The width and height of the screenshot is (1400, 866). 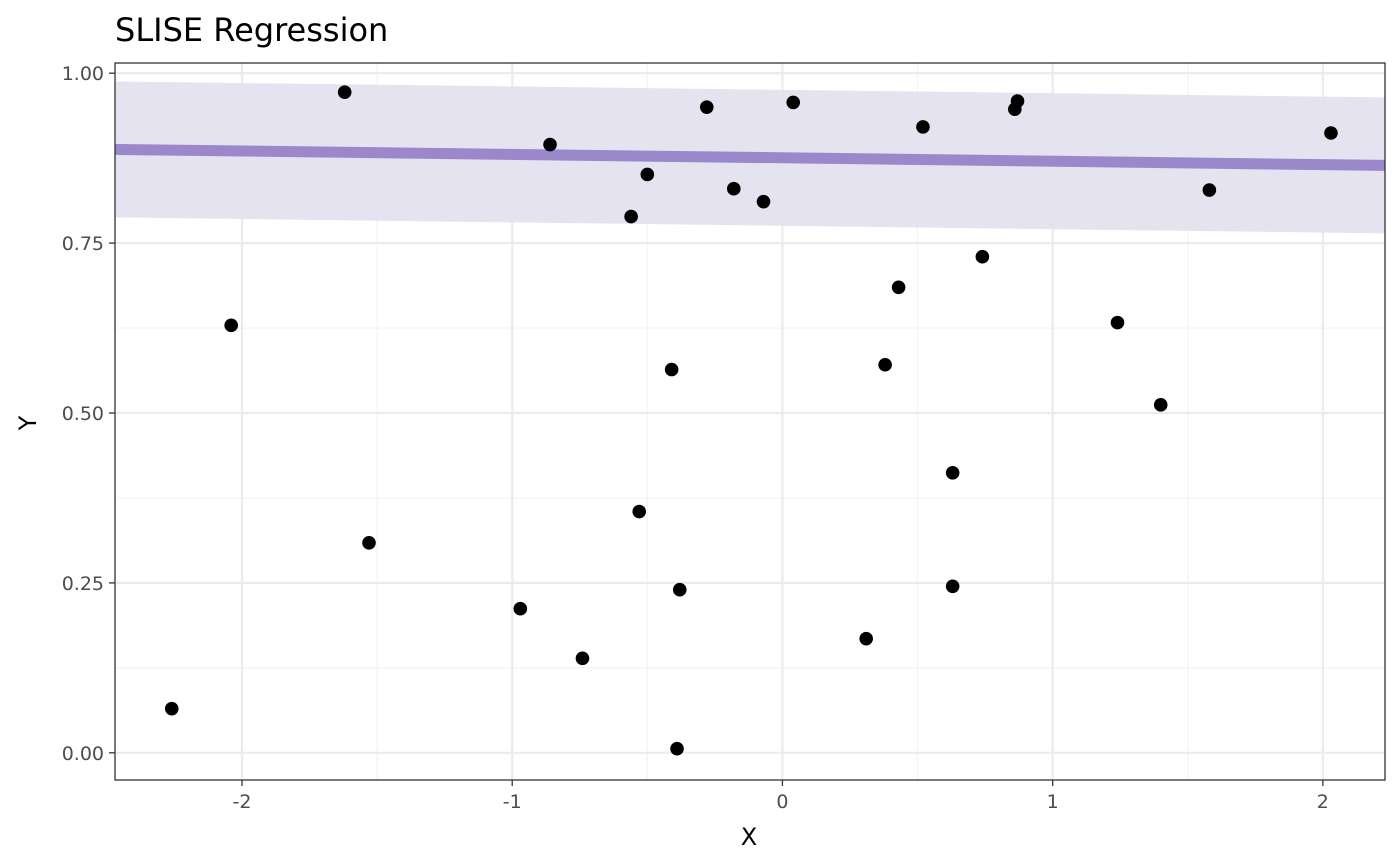 I want to click on x-tick-label: 1, so click(x=1053, y=802).